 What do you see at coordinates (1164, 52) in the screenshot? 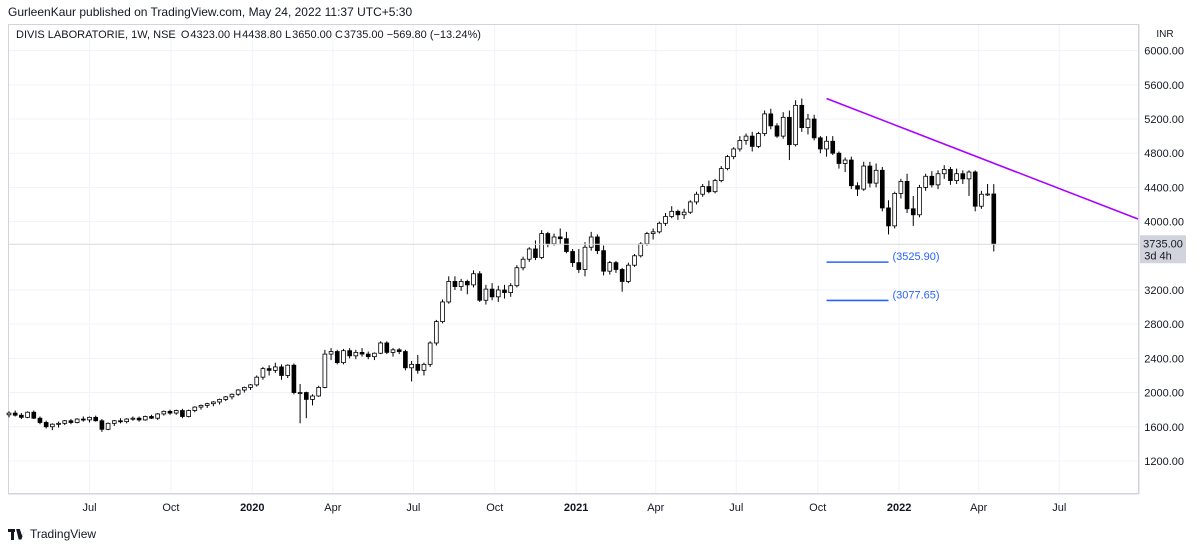
I see `price-tick-label: 6000.00` at bounding box center [1164, 52].